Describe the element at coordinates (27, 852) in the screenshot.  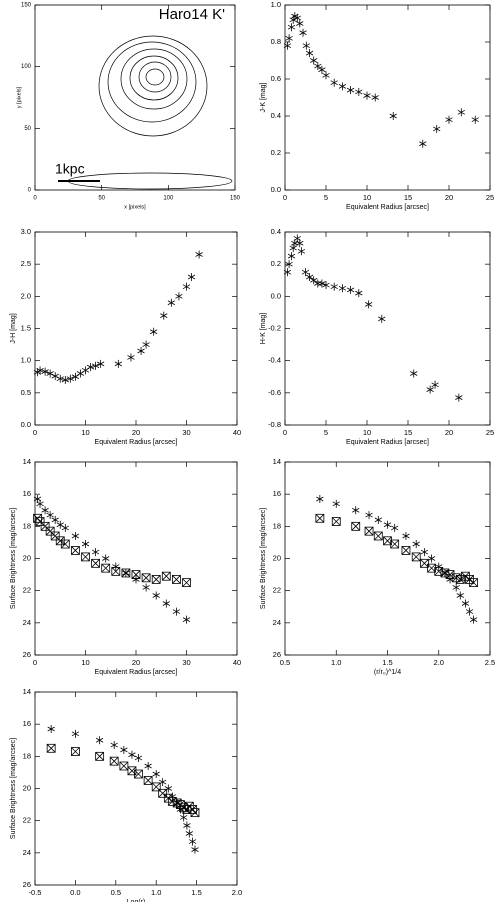
I see `y-tick-label: 24` at that location.